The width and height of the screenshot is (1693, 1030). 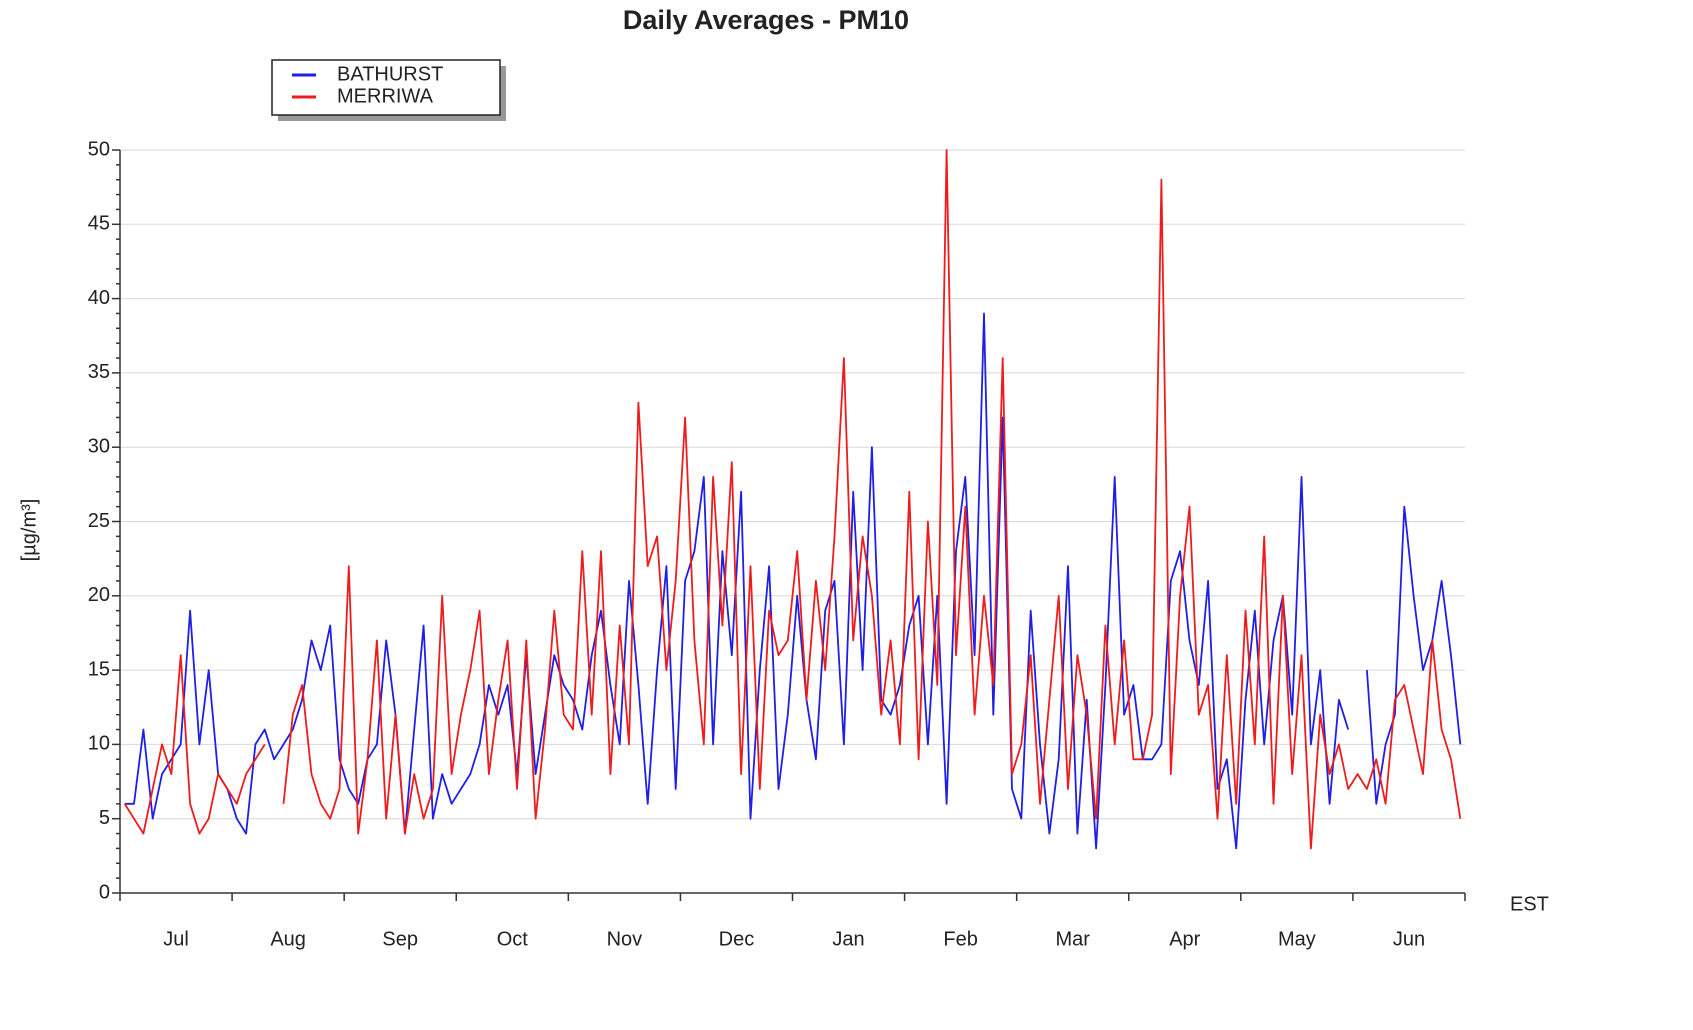 I want to click on y-axis-label: [µg/m³], so click(x=29, y=530).